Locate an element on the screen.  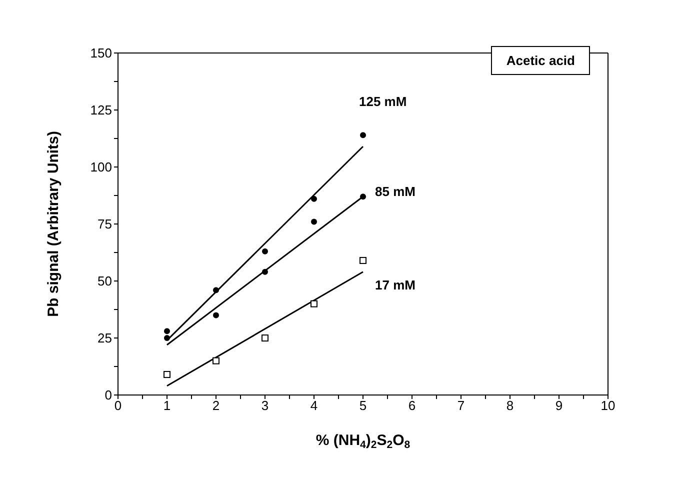
y-tick-label: 50 is located at coordinates (105, 281).